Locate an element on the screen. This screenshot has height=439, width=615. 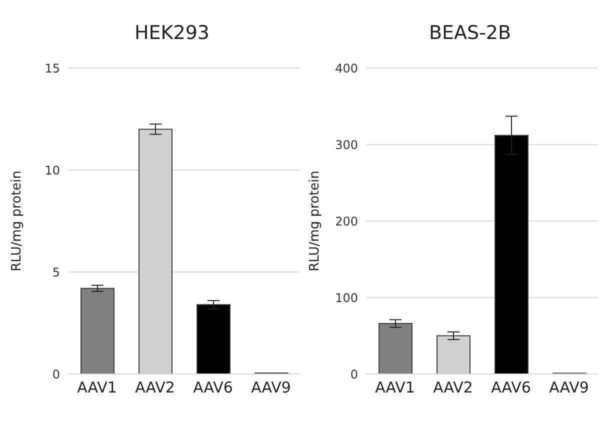
y-tick-label: 15 is located at coordinates (52, 68).